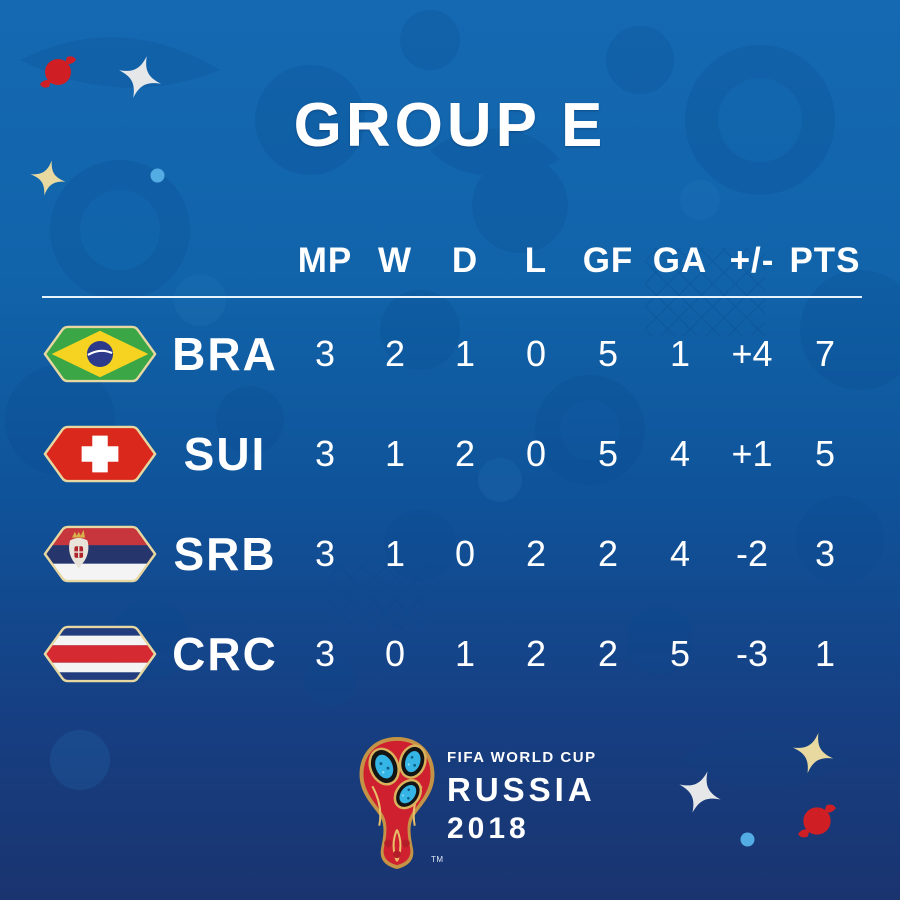  What do you see at coordinates (225, 354) in the screenshot?
I see `team-code: BRA` at bounding box center [225, 354].